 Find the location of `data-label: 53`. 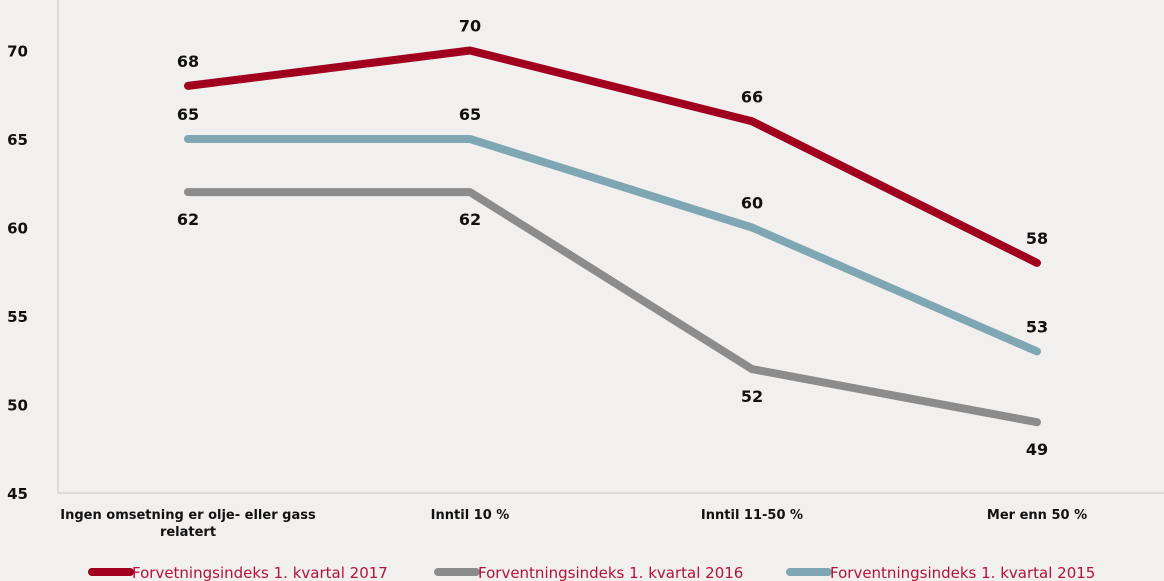

data-label: 53 is located at coordinates (1037, 326).